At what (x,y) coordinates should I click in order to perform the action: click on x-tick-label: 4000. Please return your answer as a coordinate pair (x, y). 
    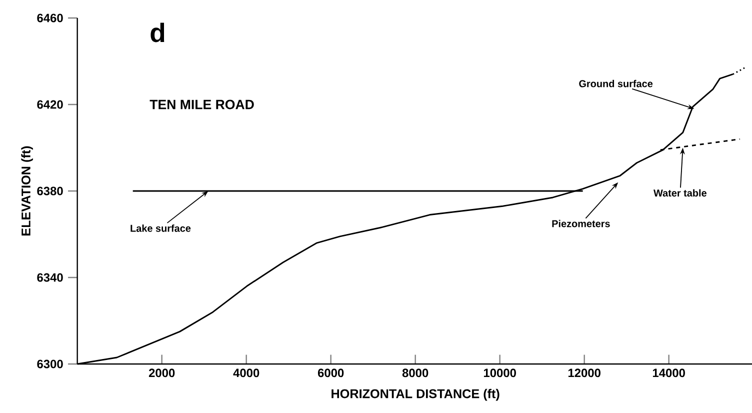
    Looking at the image, I should click on (246, 373).